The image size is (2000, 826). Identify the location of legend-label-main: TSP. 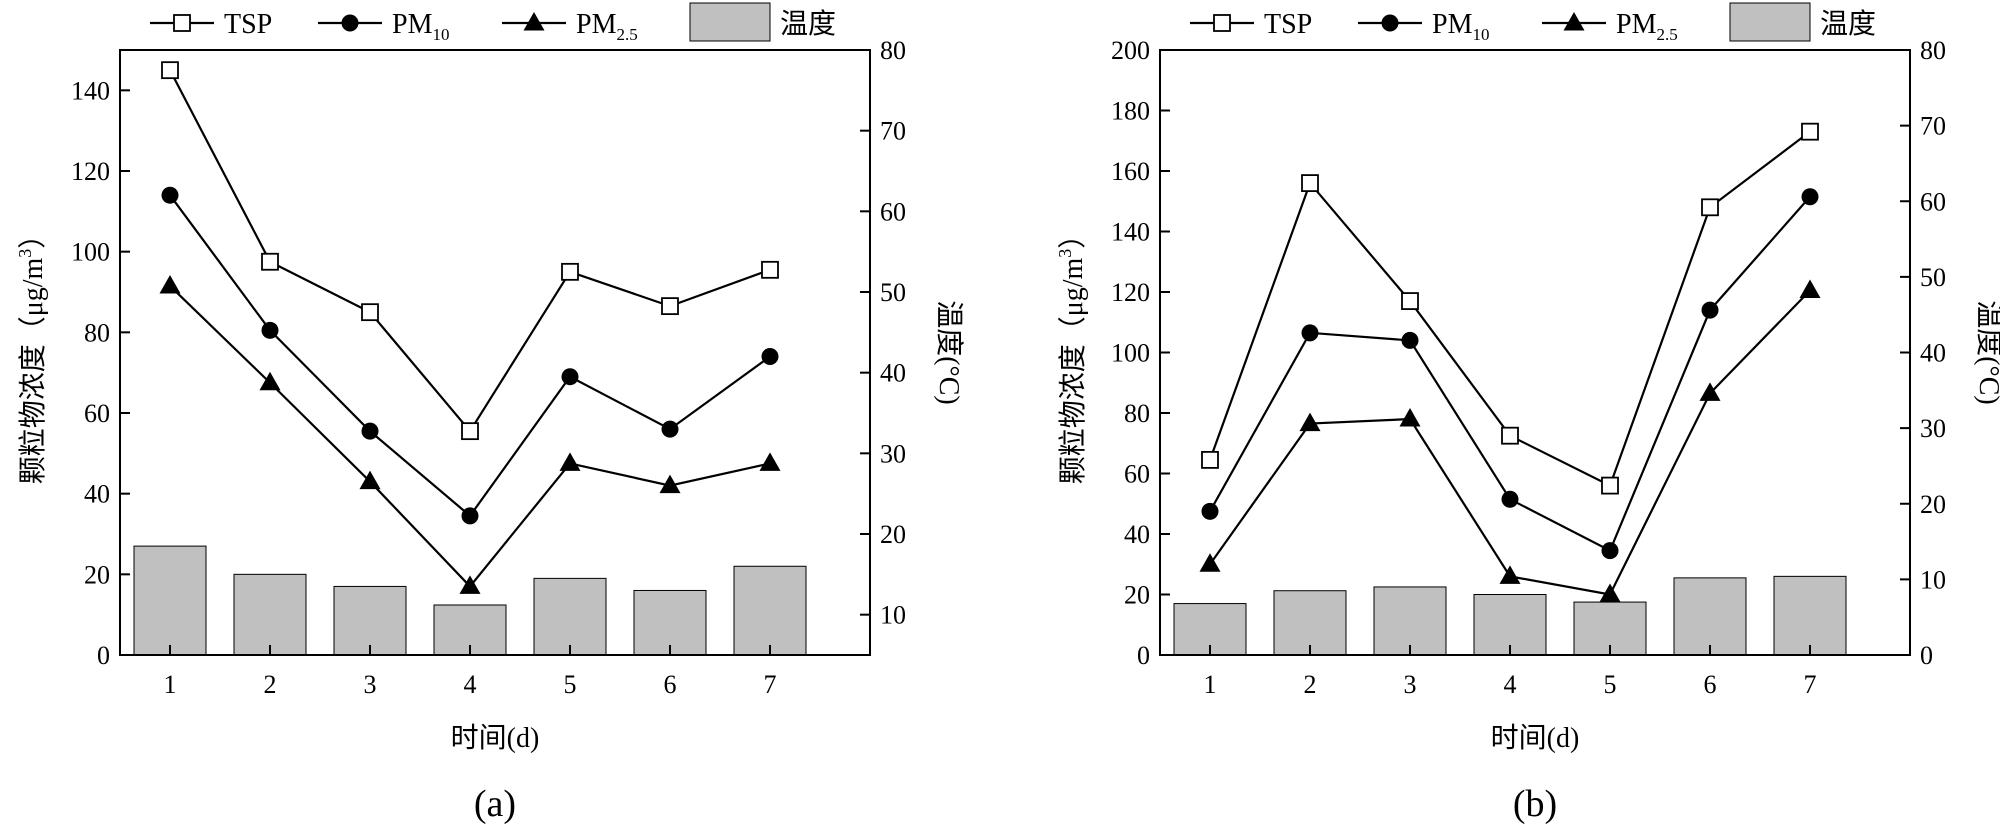
(1288, 24).